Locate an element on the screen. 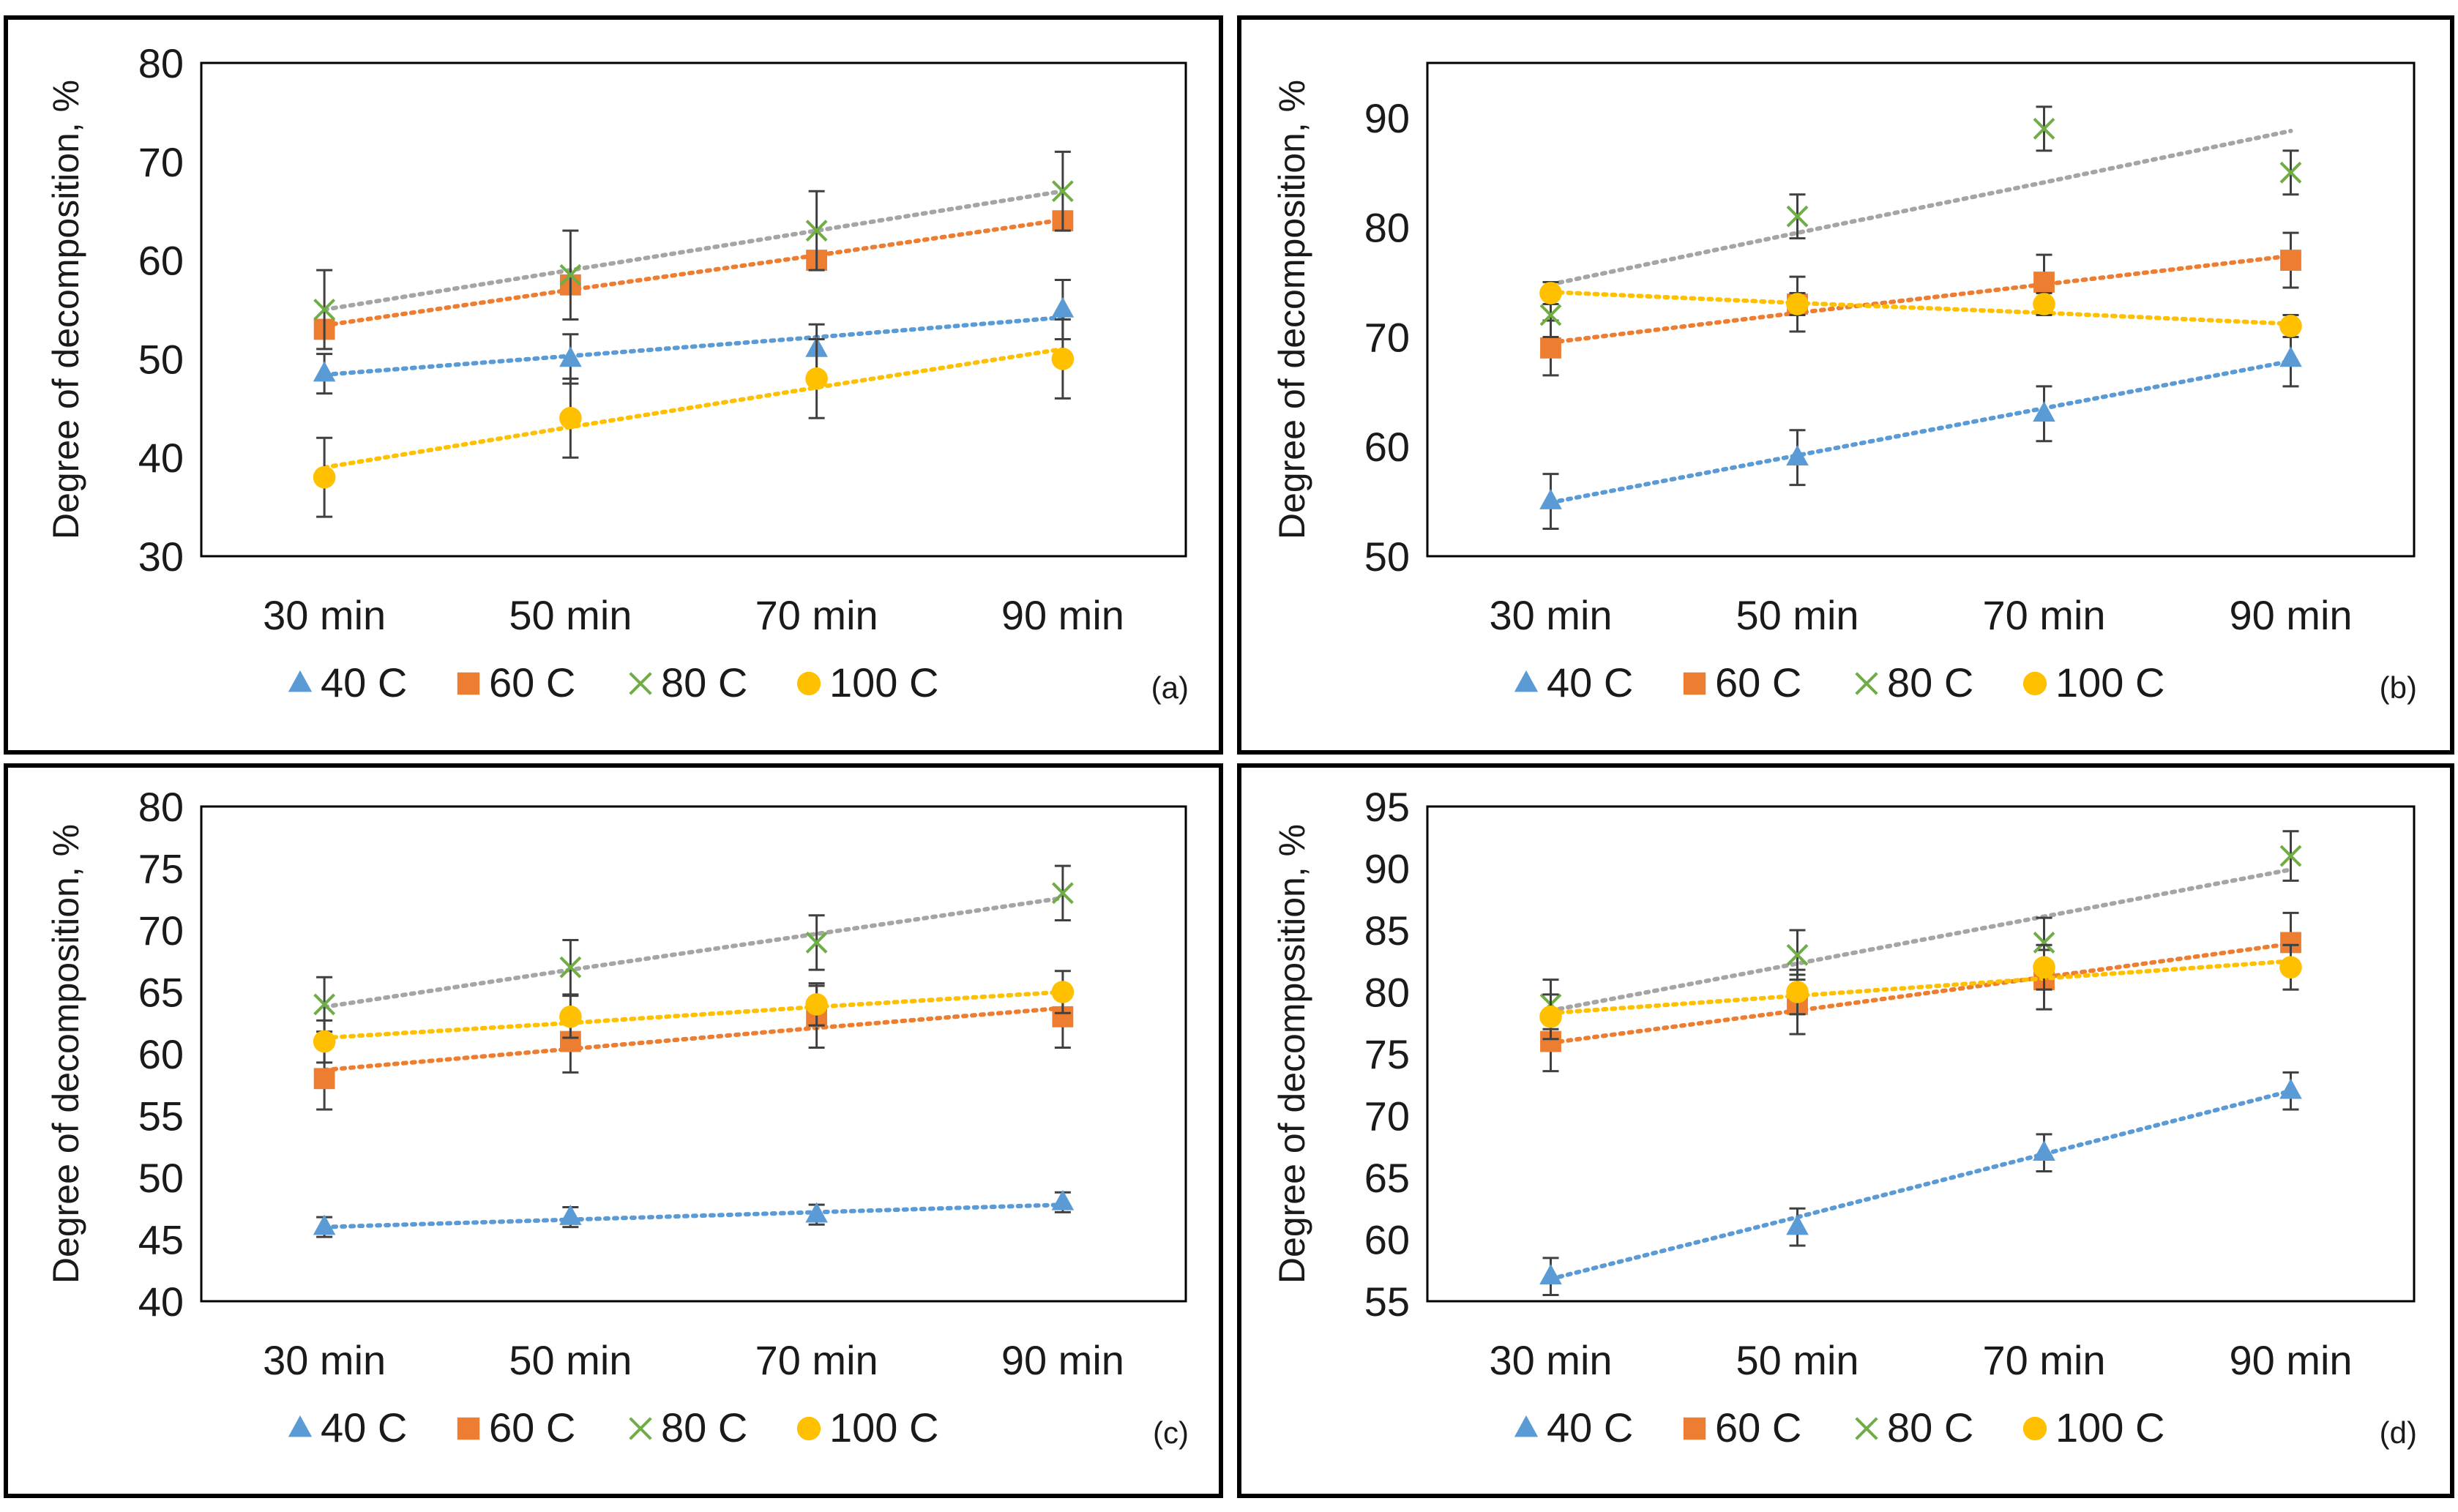 Image resolution: width=2458 pixels, height=1512 pixels. panel-label: (b) is located at coordinates (2398, 687).